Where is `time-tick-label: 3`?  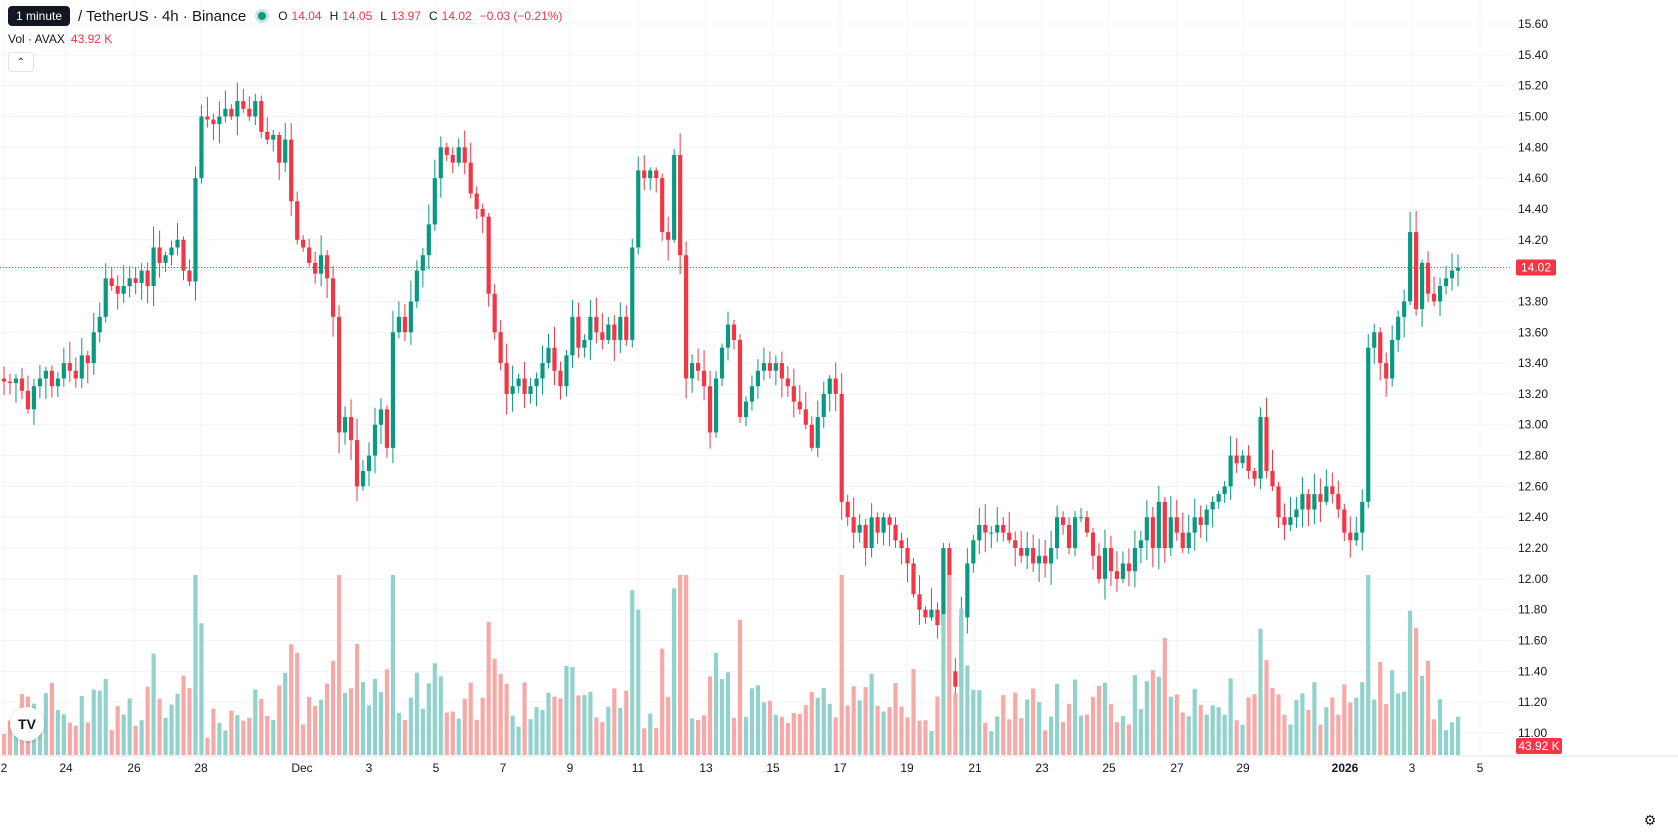
time-tick-label: 3 is located at coordinates (369, 768).